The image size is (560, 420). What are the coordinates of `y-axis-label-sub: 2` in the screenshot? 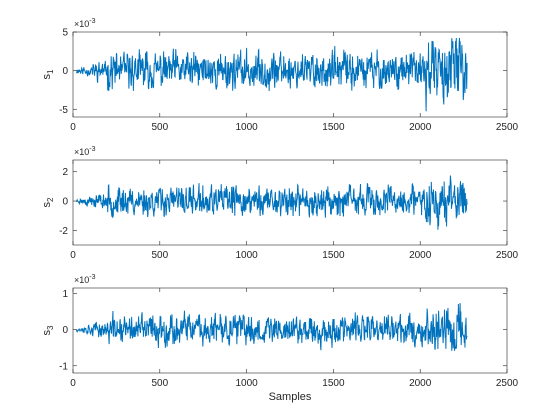 It's located at (50, 199).